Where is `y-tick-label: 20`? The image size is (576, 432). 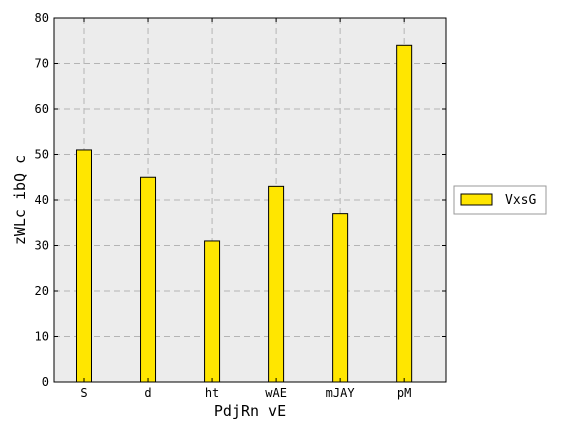
y-tick-label: 20 is located at coordinates (42, 291).